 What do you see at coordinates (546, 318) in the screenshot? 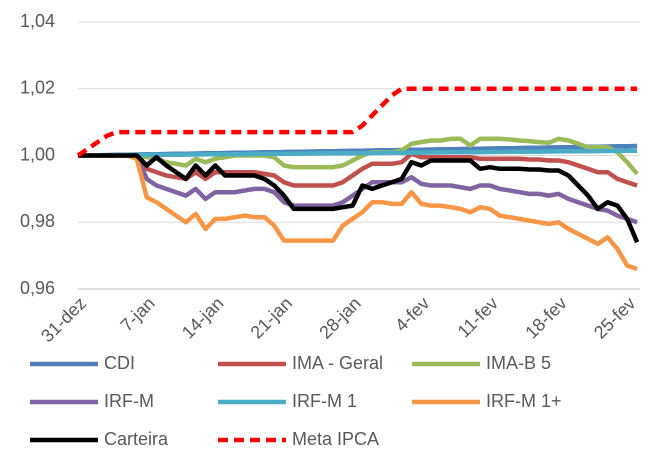
I see `x-tick-label: 18-fev` at bounding box center [546, 318].